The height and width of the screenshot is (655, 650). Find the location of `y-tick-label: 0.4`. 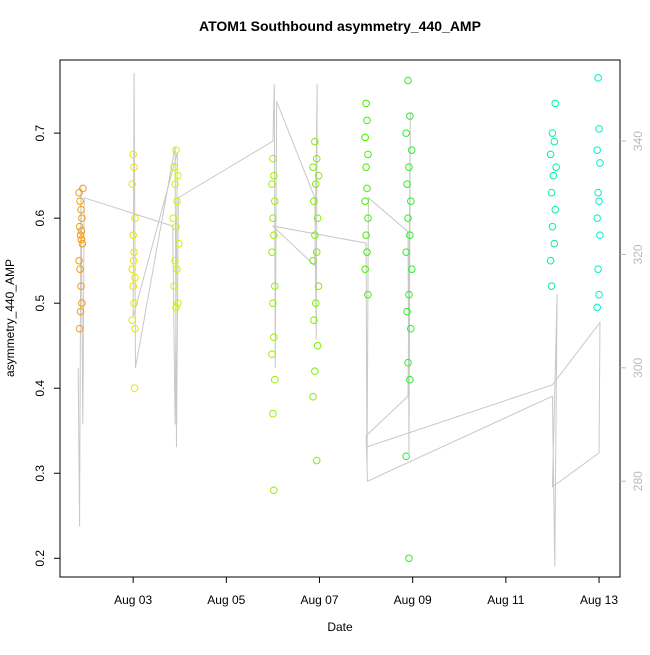

y-tick-label: 0.4 is located at coordinates (40, 388).